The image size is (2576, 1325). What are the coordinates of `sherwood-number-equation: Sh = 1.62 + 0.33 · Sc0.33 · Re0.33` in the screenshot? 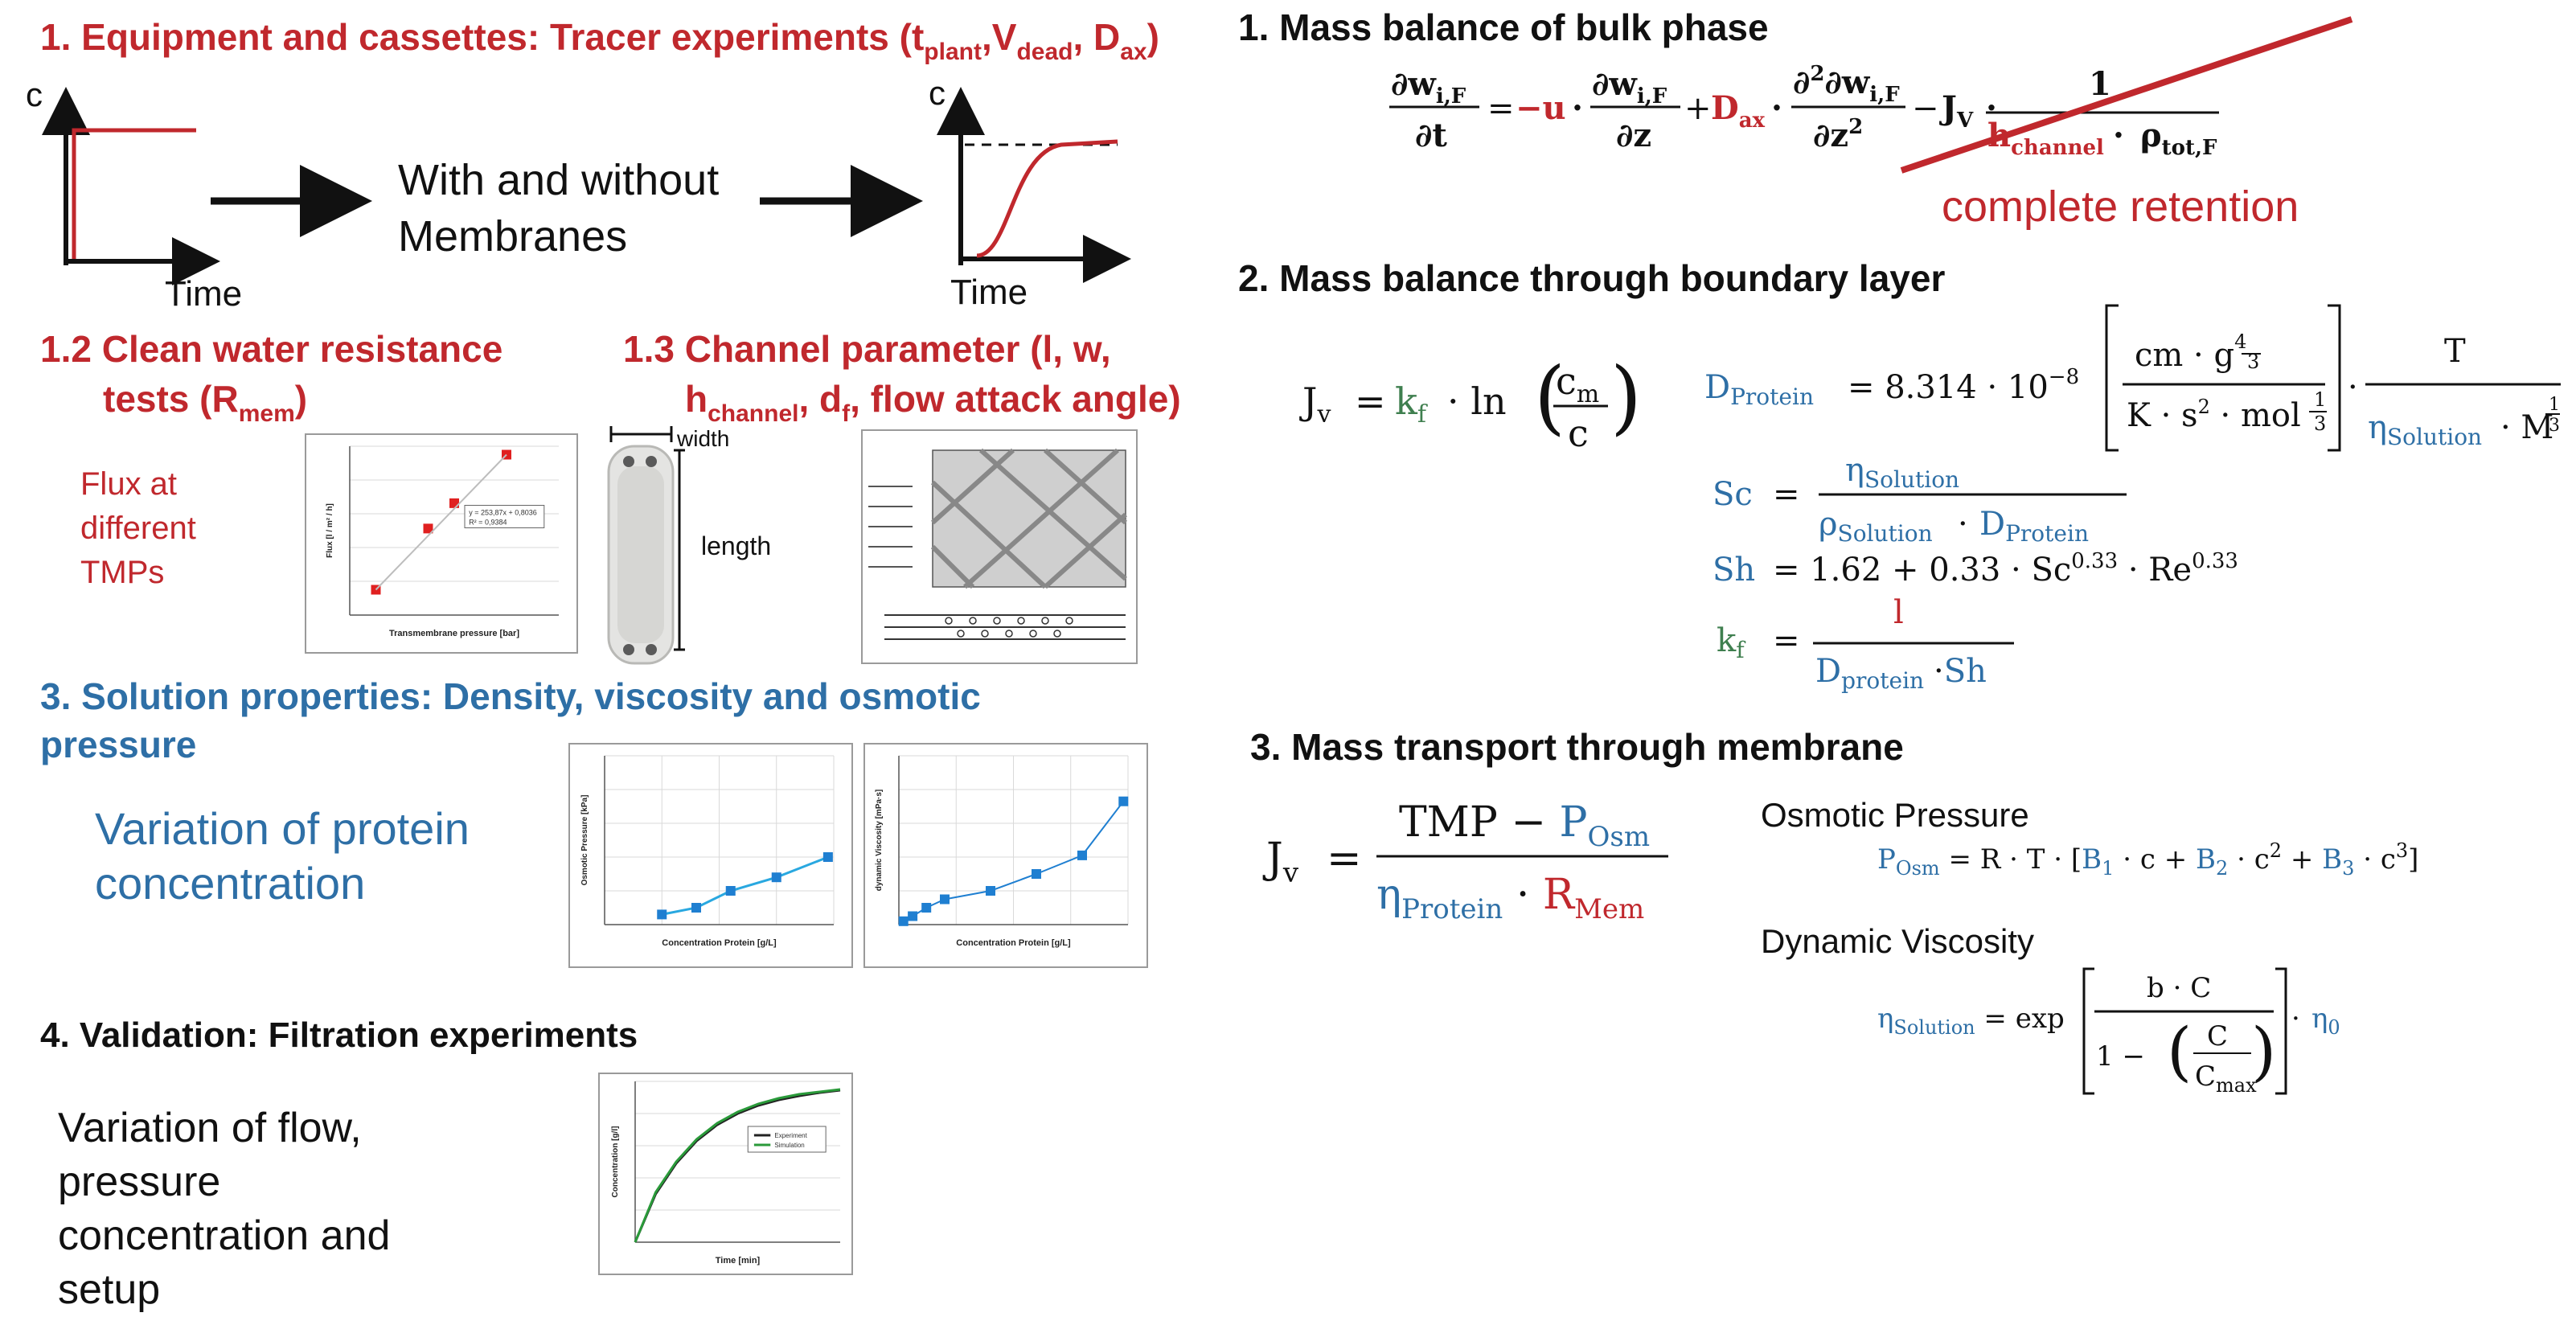 It's located at (1975, 569).